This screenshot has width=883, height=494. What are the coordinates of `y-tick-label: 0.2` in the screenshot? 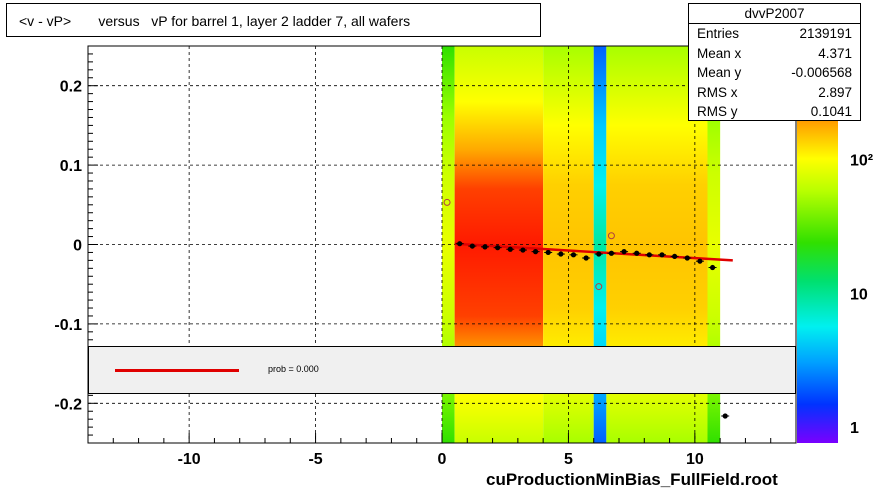 It's located at (71, 87).